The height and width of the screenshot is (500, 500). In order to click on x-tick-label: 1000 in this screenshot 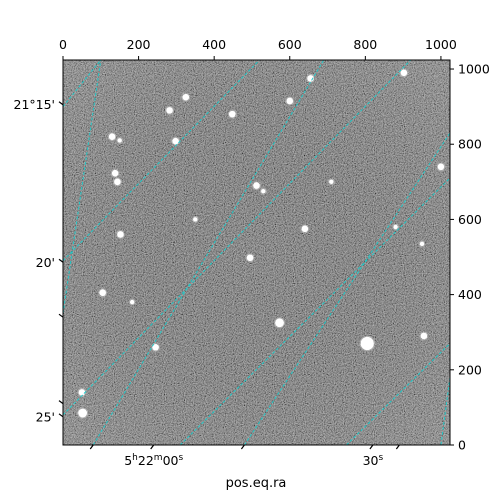, I will do `click(441, 44)`.